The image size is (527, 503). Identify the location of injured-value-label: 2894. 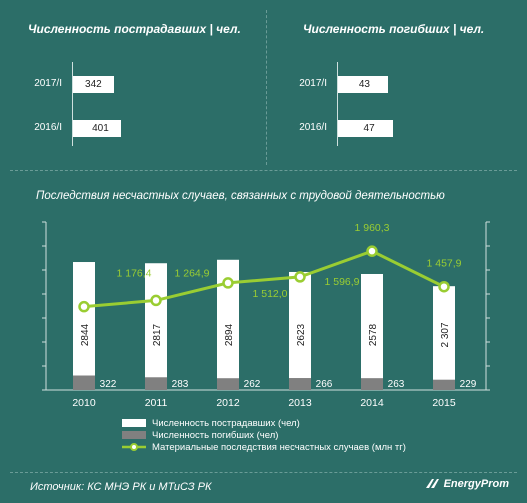
(229, 334).